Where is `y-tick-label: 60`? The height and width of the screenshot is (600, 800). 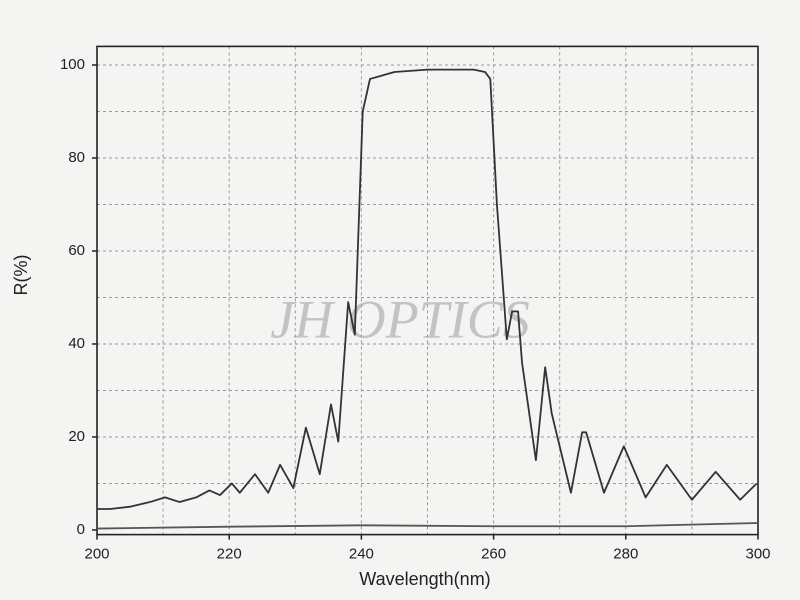
y-tick-label: 60 is located at coordinates (76, 250).